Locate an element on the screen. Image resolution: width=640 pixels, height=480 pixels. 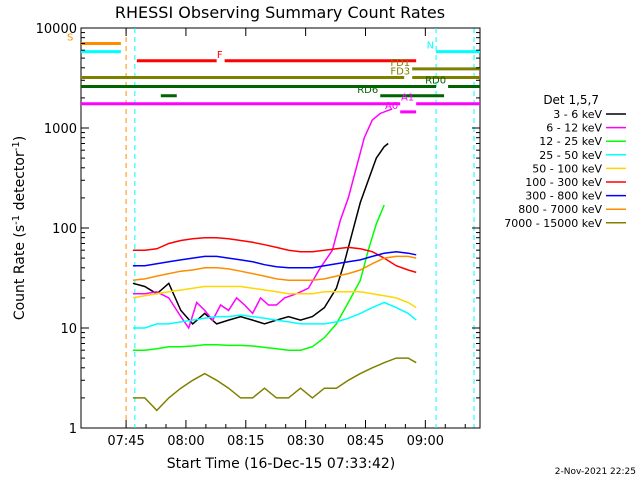
flag-label-rd6: RD6 is located at coordinates (367, 90).